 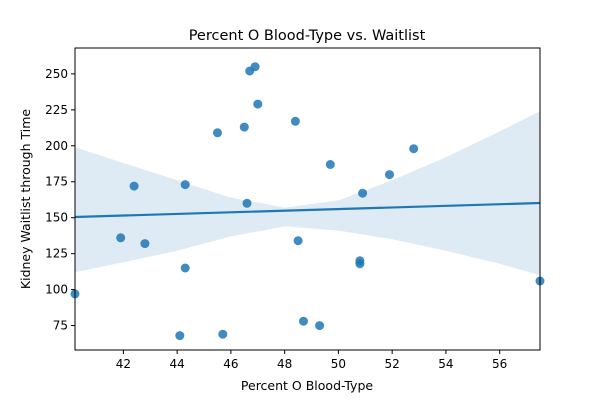 I want to click on x-tick-label-46: 46, so click(x=230, y=364).